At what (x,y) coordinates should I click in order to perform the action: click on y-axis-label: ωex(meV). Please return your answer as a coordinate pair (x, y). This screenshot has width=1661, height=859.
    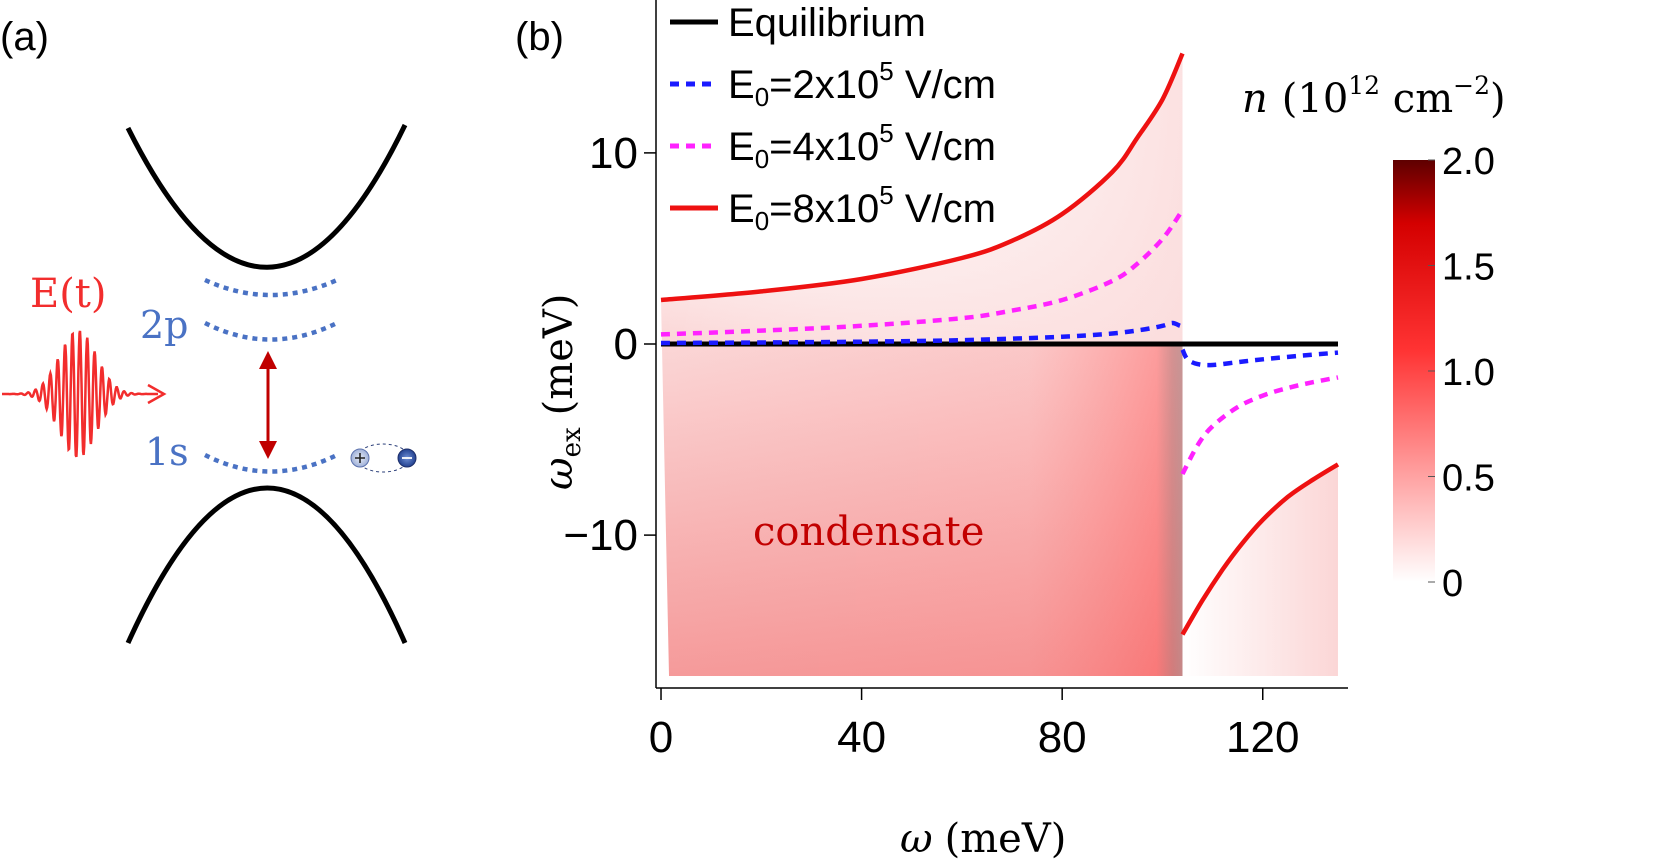
    Looking at the image, I should click on (561, 392).